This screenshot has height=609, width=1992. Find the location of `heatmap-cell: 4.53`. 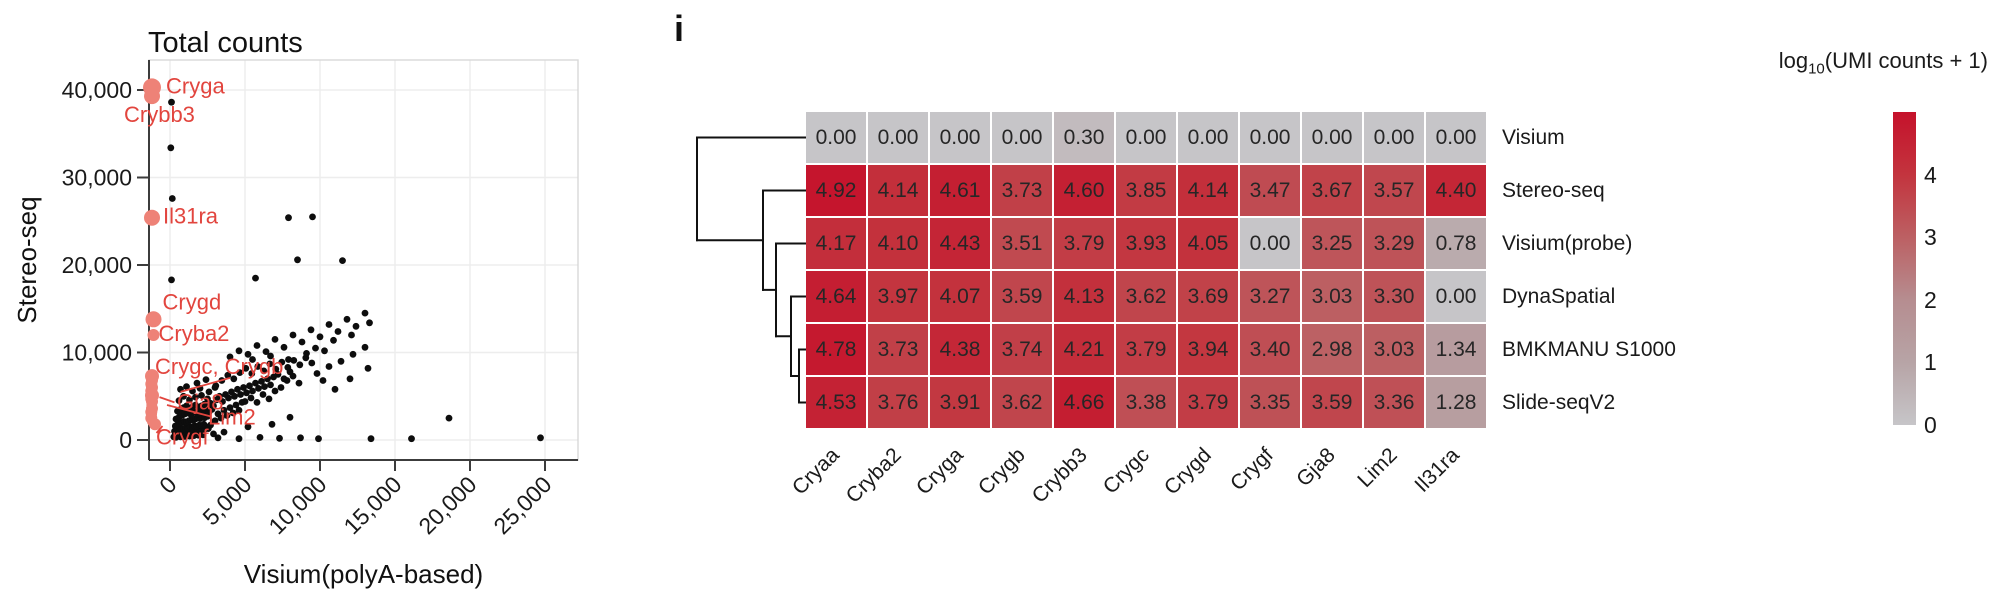

heatmap-cell: 4.53 is located at coordinates (836, 402).